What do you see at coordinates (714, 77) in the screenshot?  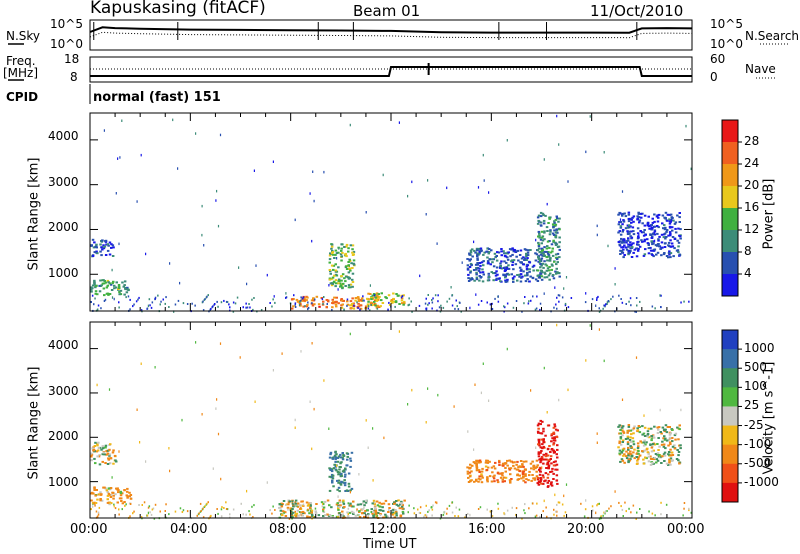 I see `nave-tick-bottom: 0` at bounding box center [714, 77].